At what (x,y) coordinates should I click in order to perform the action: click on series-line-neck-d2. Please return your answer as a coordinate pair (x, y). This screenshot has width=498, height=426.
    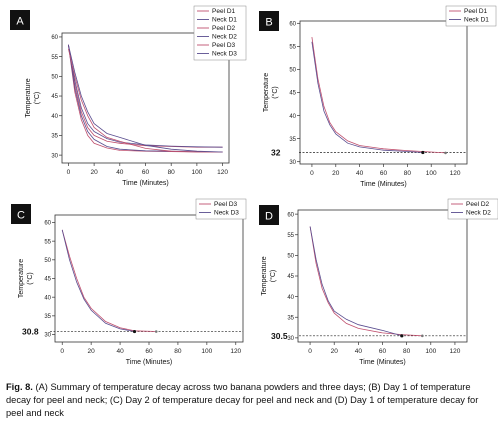
    Looking at the image, I should click on (355, 281).